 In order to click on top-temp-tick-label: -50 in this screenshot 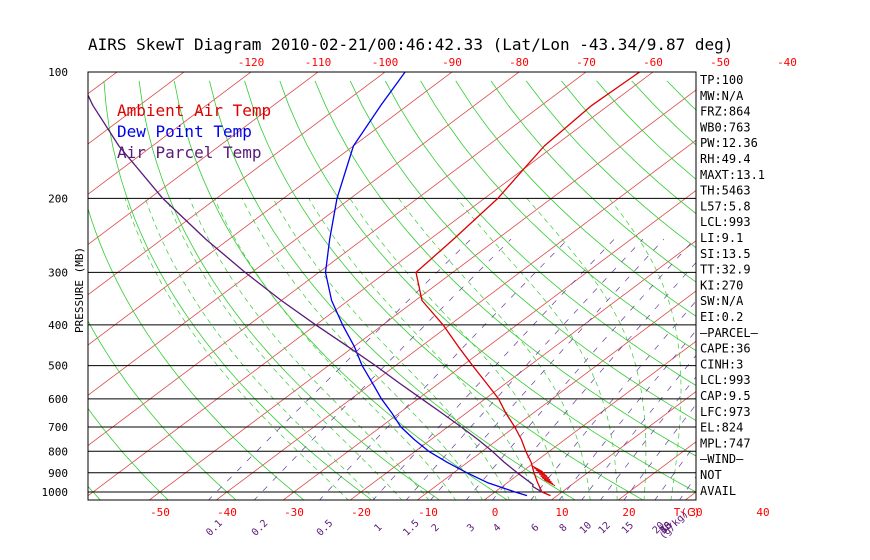, I will do `click(720, 62)`.